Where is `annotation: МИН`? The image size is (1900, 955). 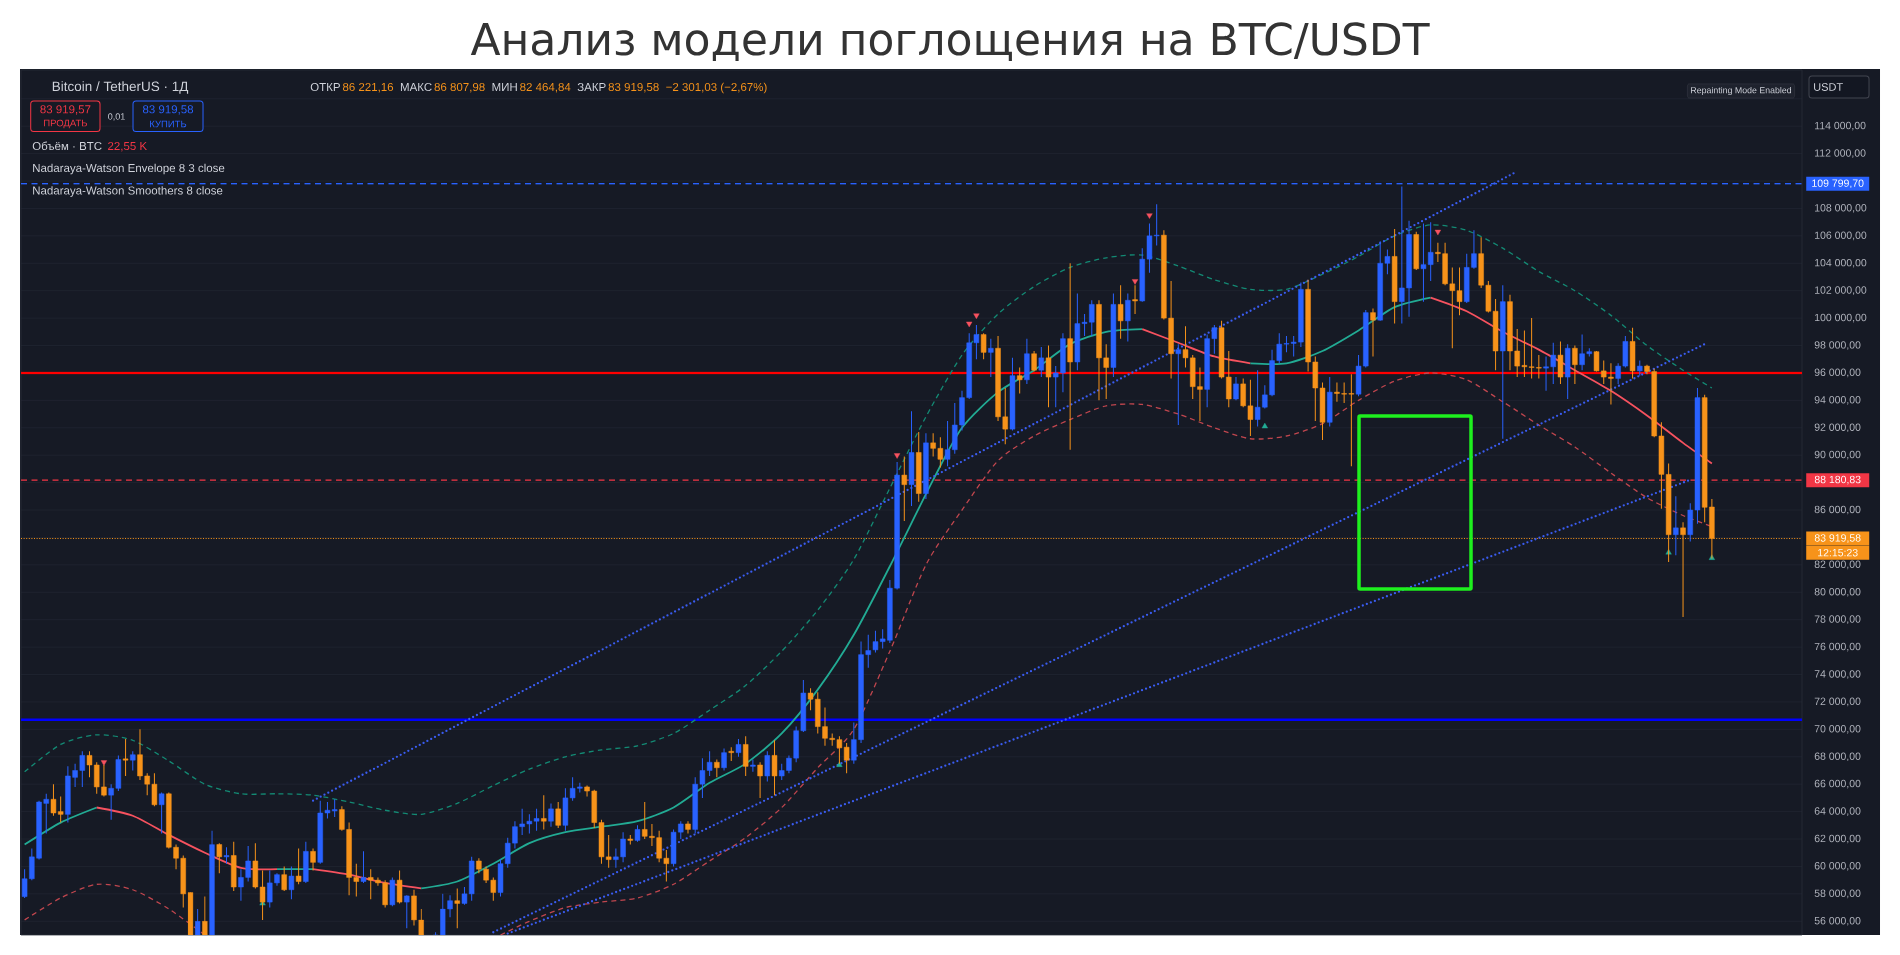 annotation: МИН is located at coordinates (504, 87).